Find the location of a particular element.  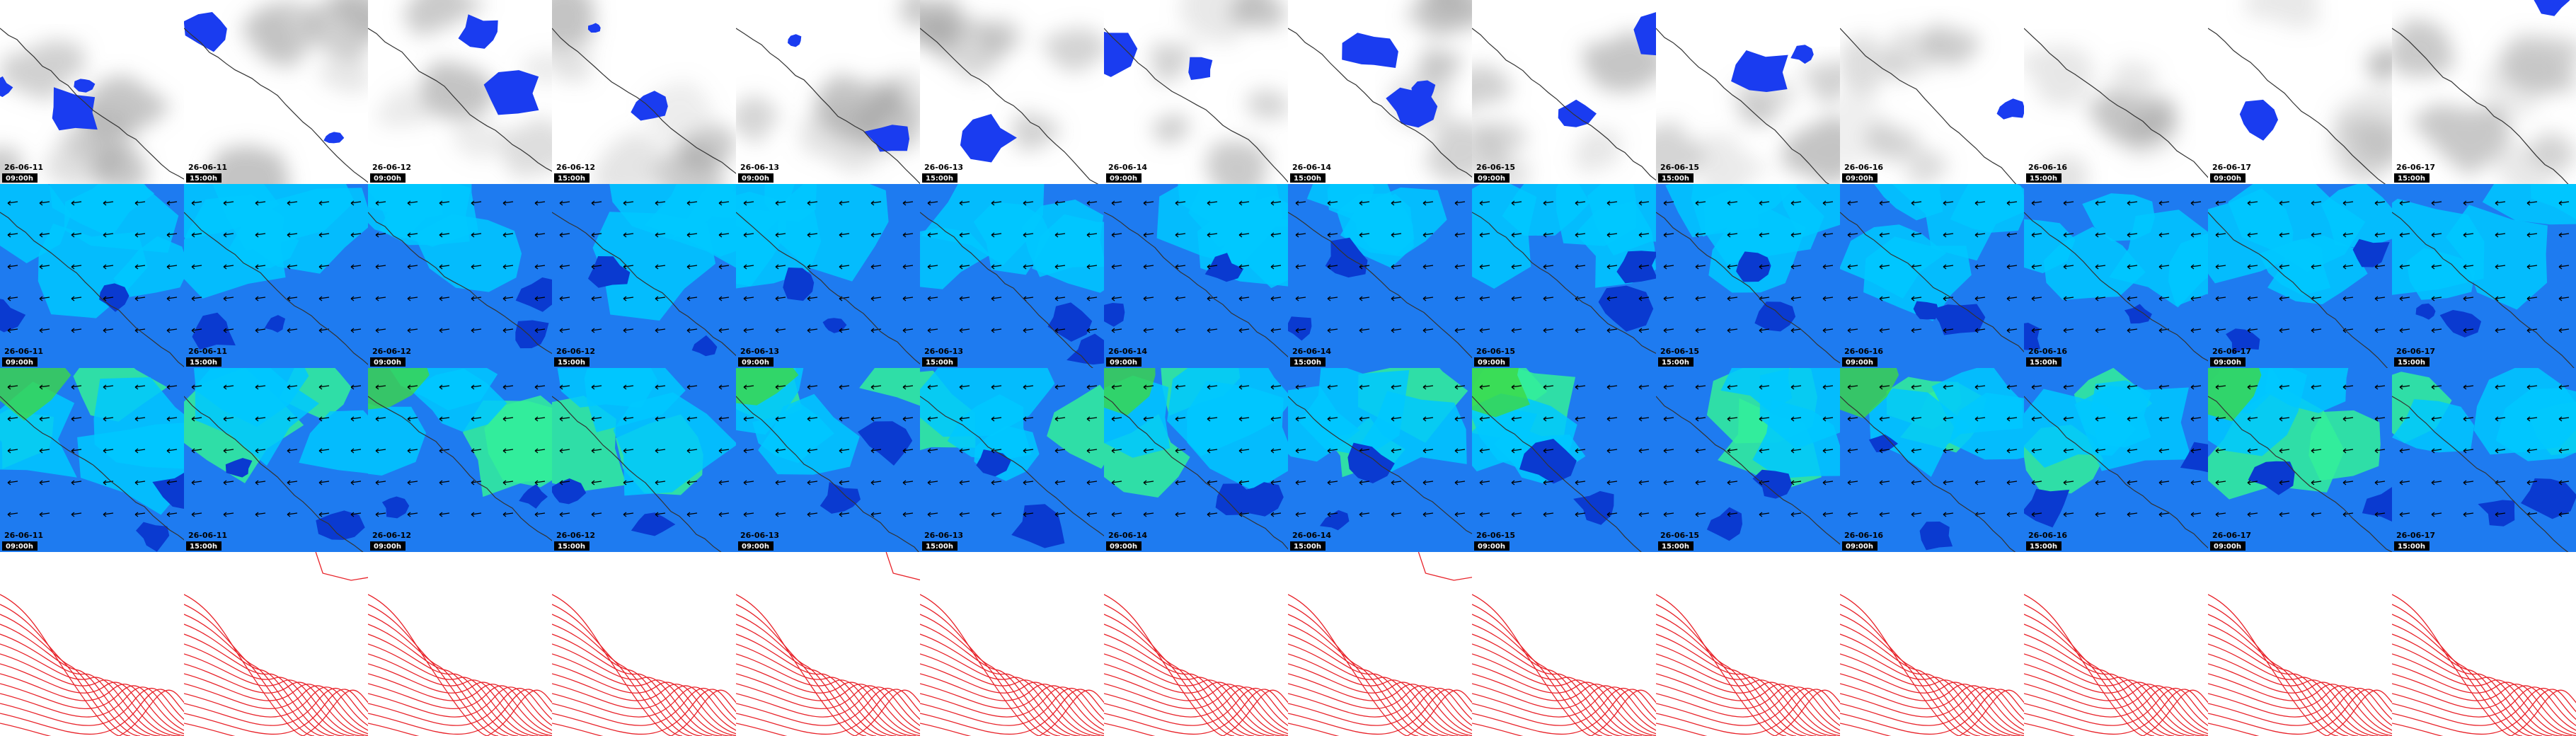

time-label: 15:00h is located at coordinates (2411, 179).